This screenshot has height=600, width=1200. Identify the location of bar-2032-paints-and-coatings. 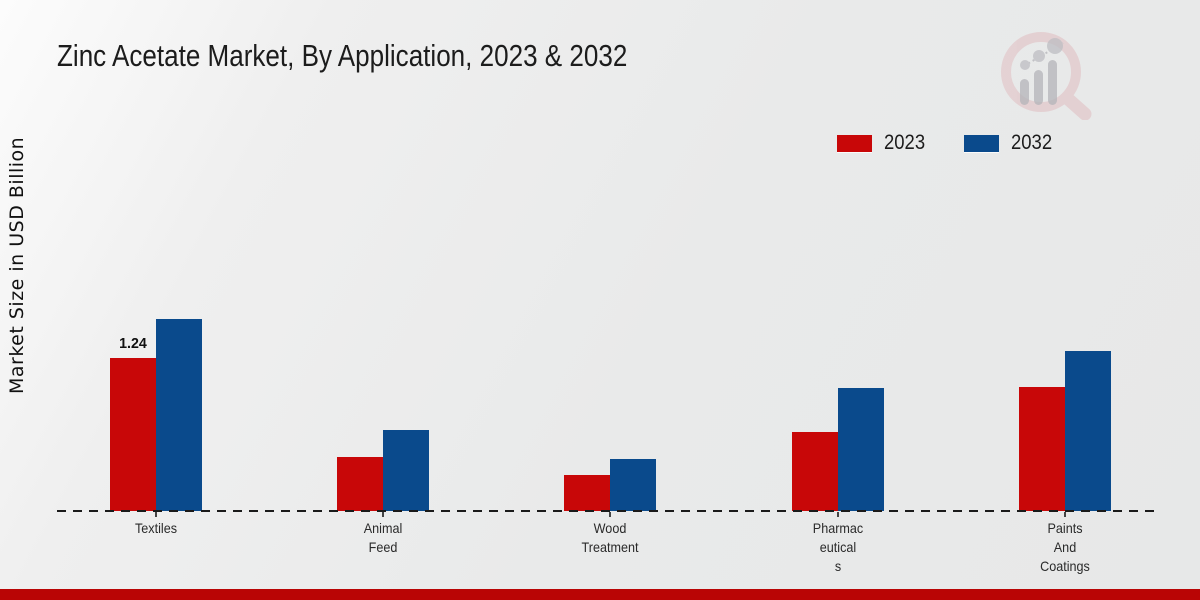
(1088, 431).